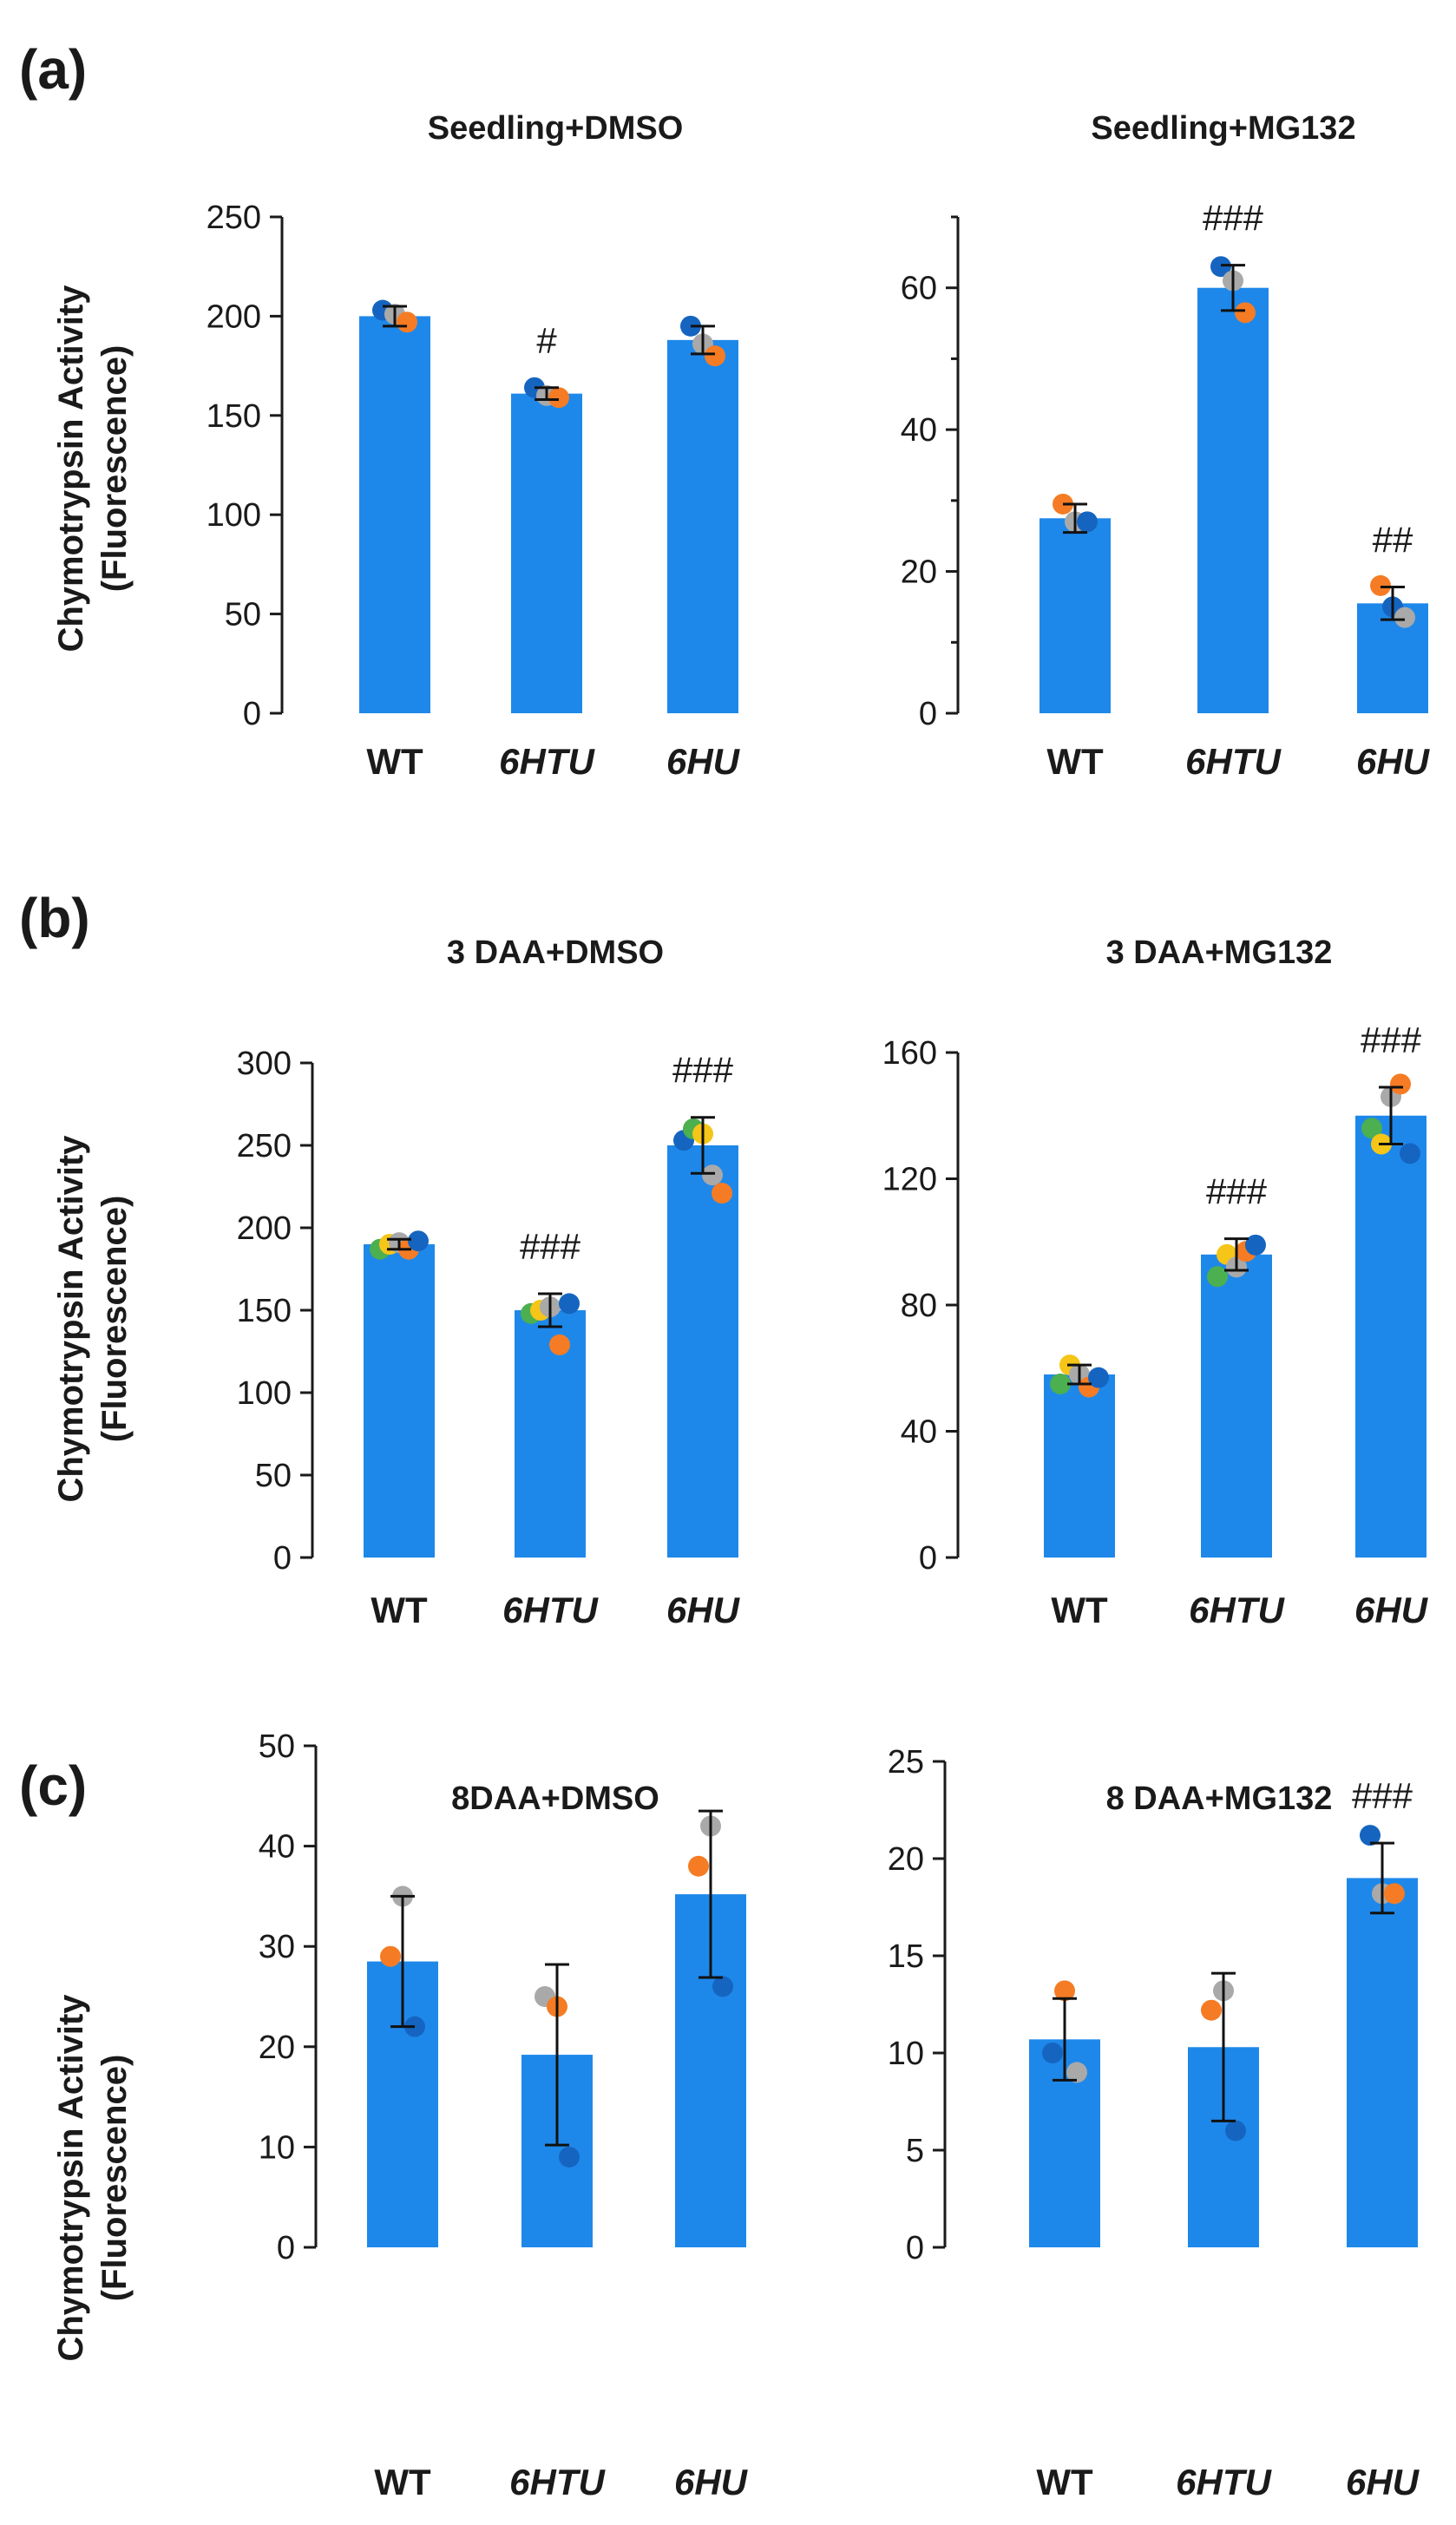 The image size is (1456, 2525). Describe the element at coordinates (1393, 540) in the screenshot. I see `significance-mark: ##` at that location.